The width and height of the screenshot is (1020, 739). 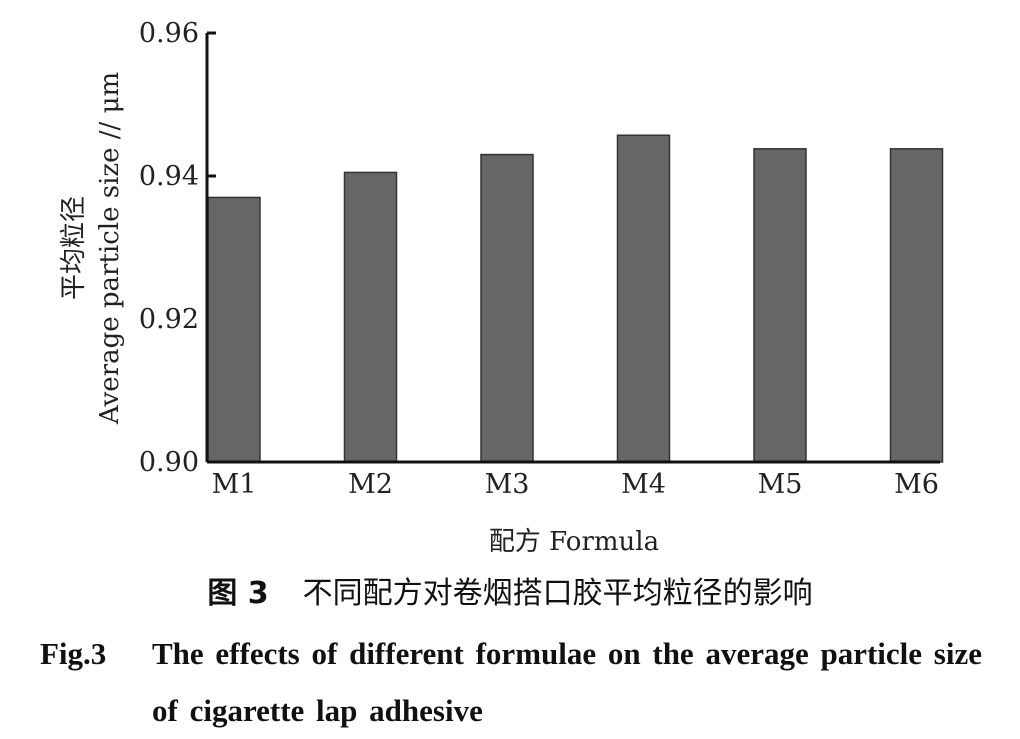 What do you see at coordinates (643, 484) in the screenshot?
I see `x-tick-label-m4: M4` at bounding box center [643, 484].